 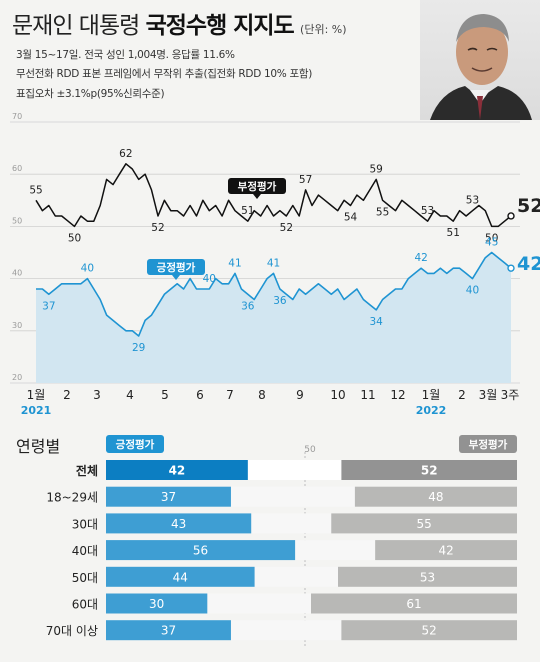 I want to click on row-category-label: 50대, so click(x=85, y=578).